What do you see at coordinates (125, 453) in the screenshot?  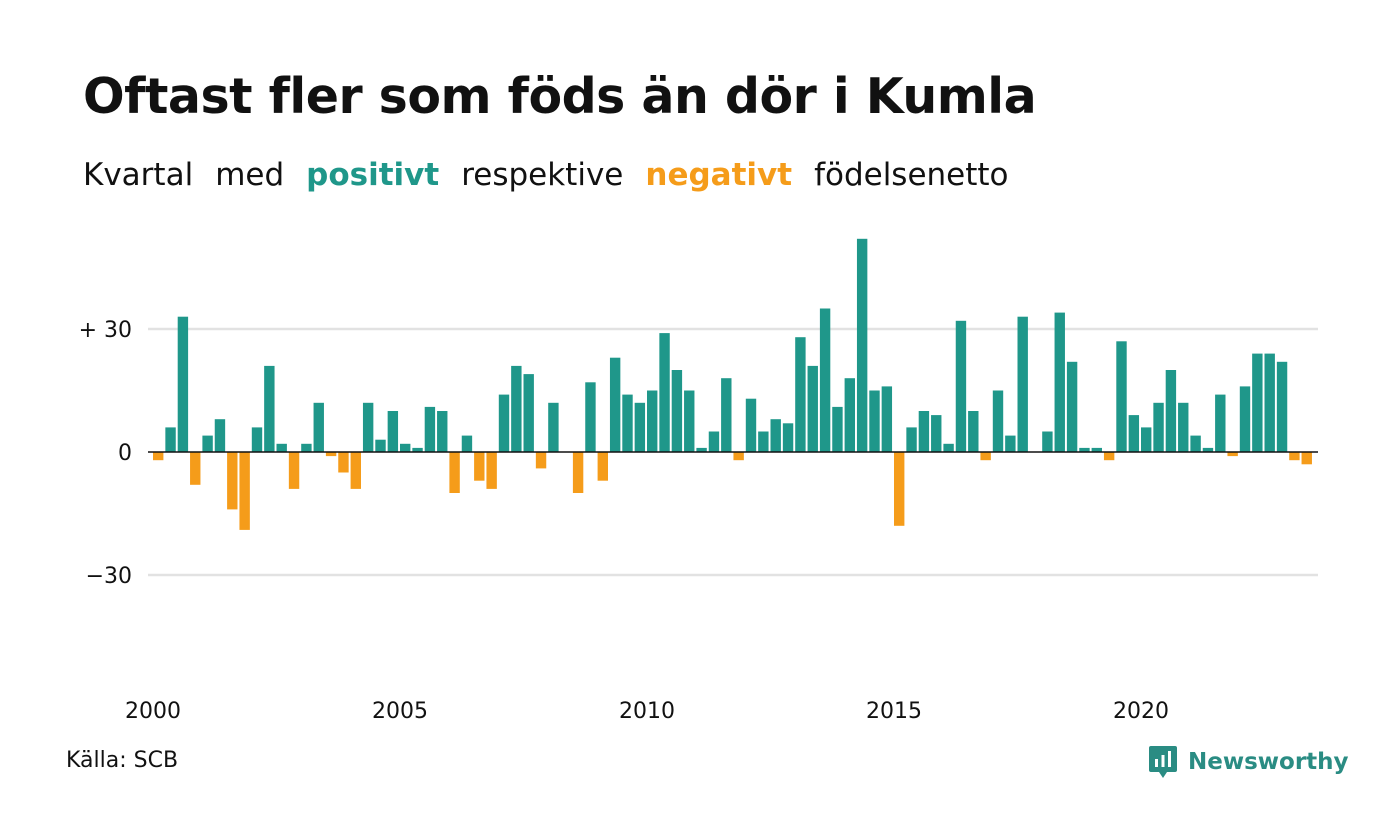 I see `y-tick-label: 0` at bounding box center [125, 453].